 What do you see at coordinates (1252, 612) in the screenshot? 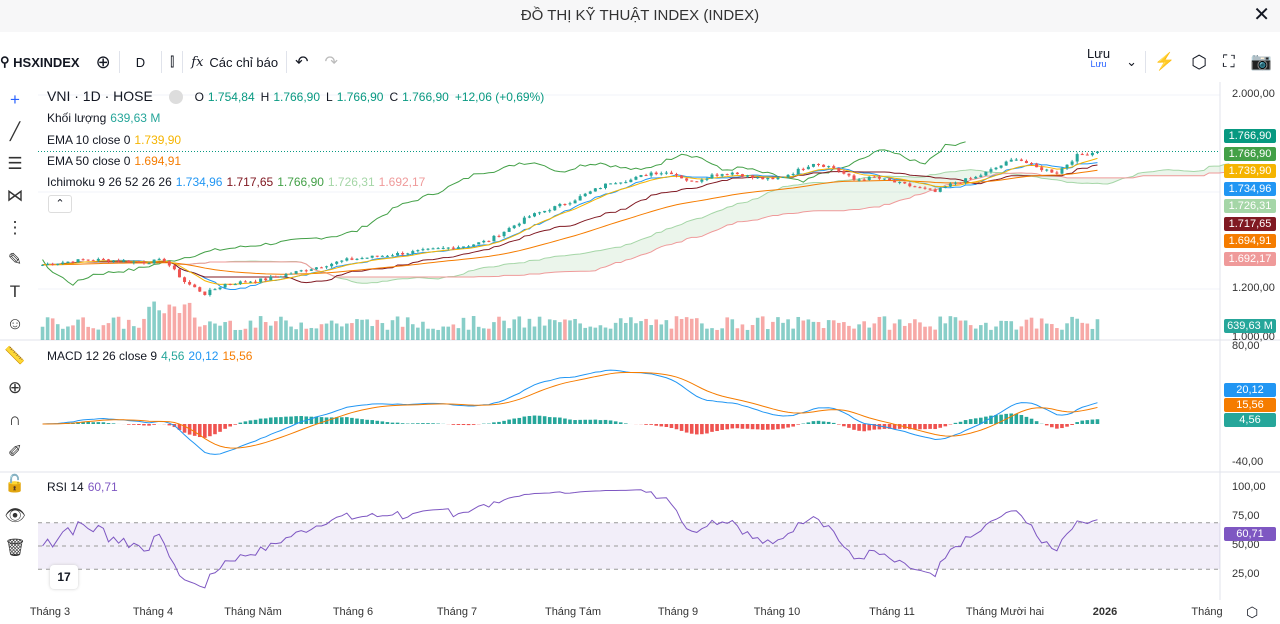
I see `time-axis-settings-icon: ⬡` at bounding box center [1252, 612].